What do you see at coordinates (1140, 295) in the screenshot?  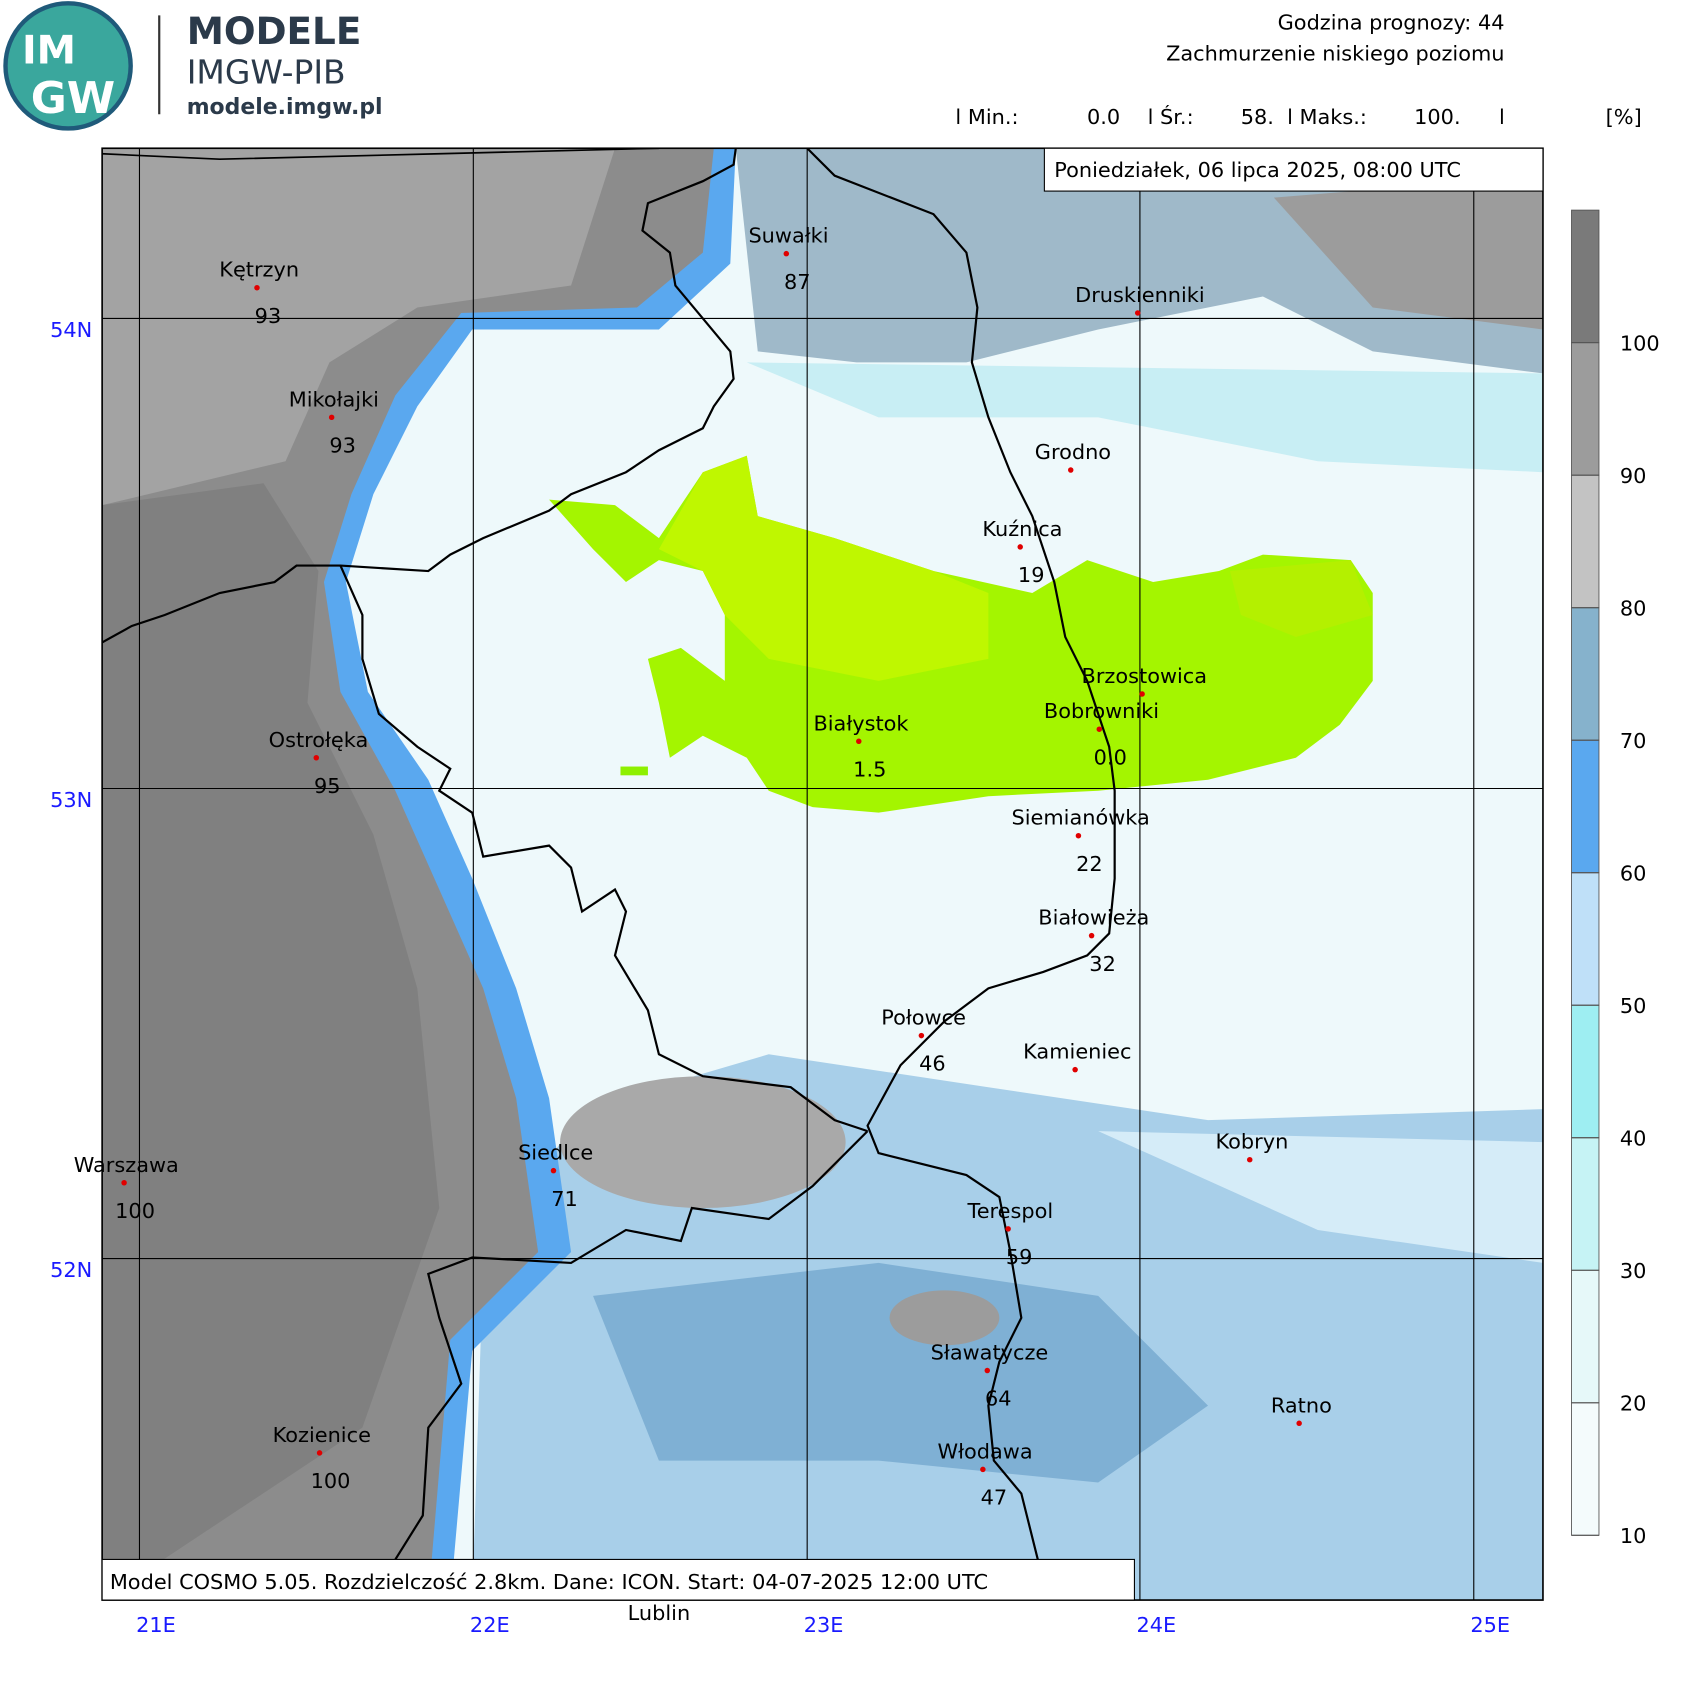 I see `place-name: Druskienniki` at bounding box center [1140, 295].